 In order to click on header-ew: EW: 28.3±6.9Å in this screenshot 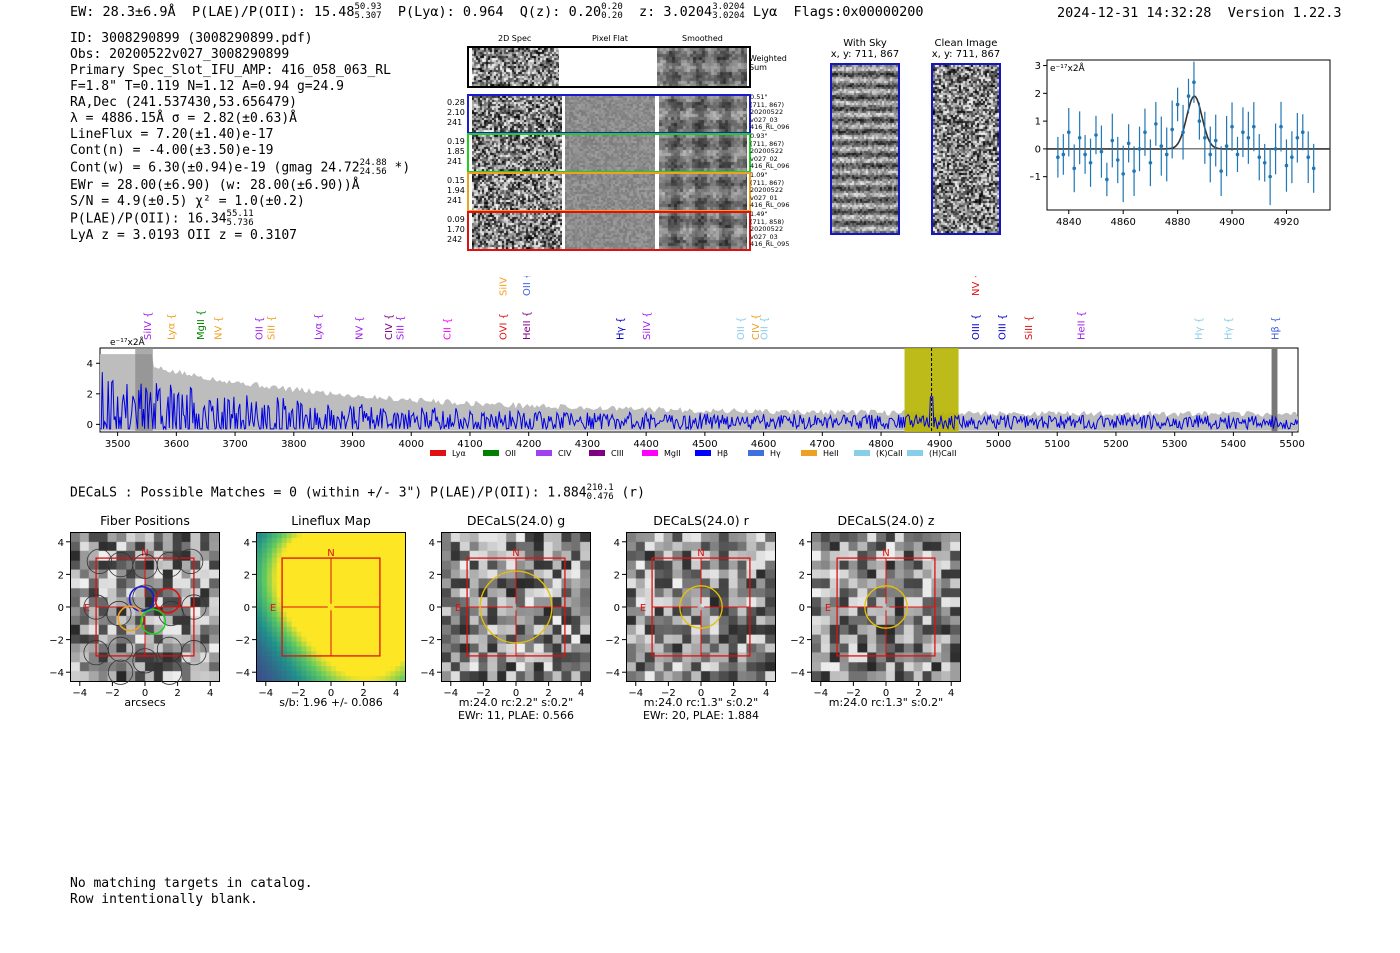, I will do `click(123, 12)`.